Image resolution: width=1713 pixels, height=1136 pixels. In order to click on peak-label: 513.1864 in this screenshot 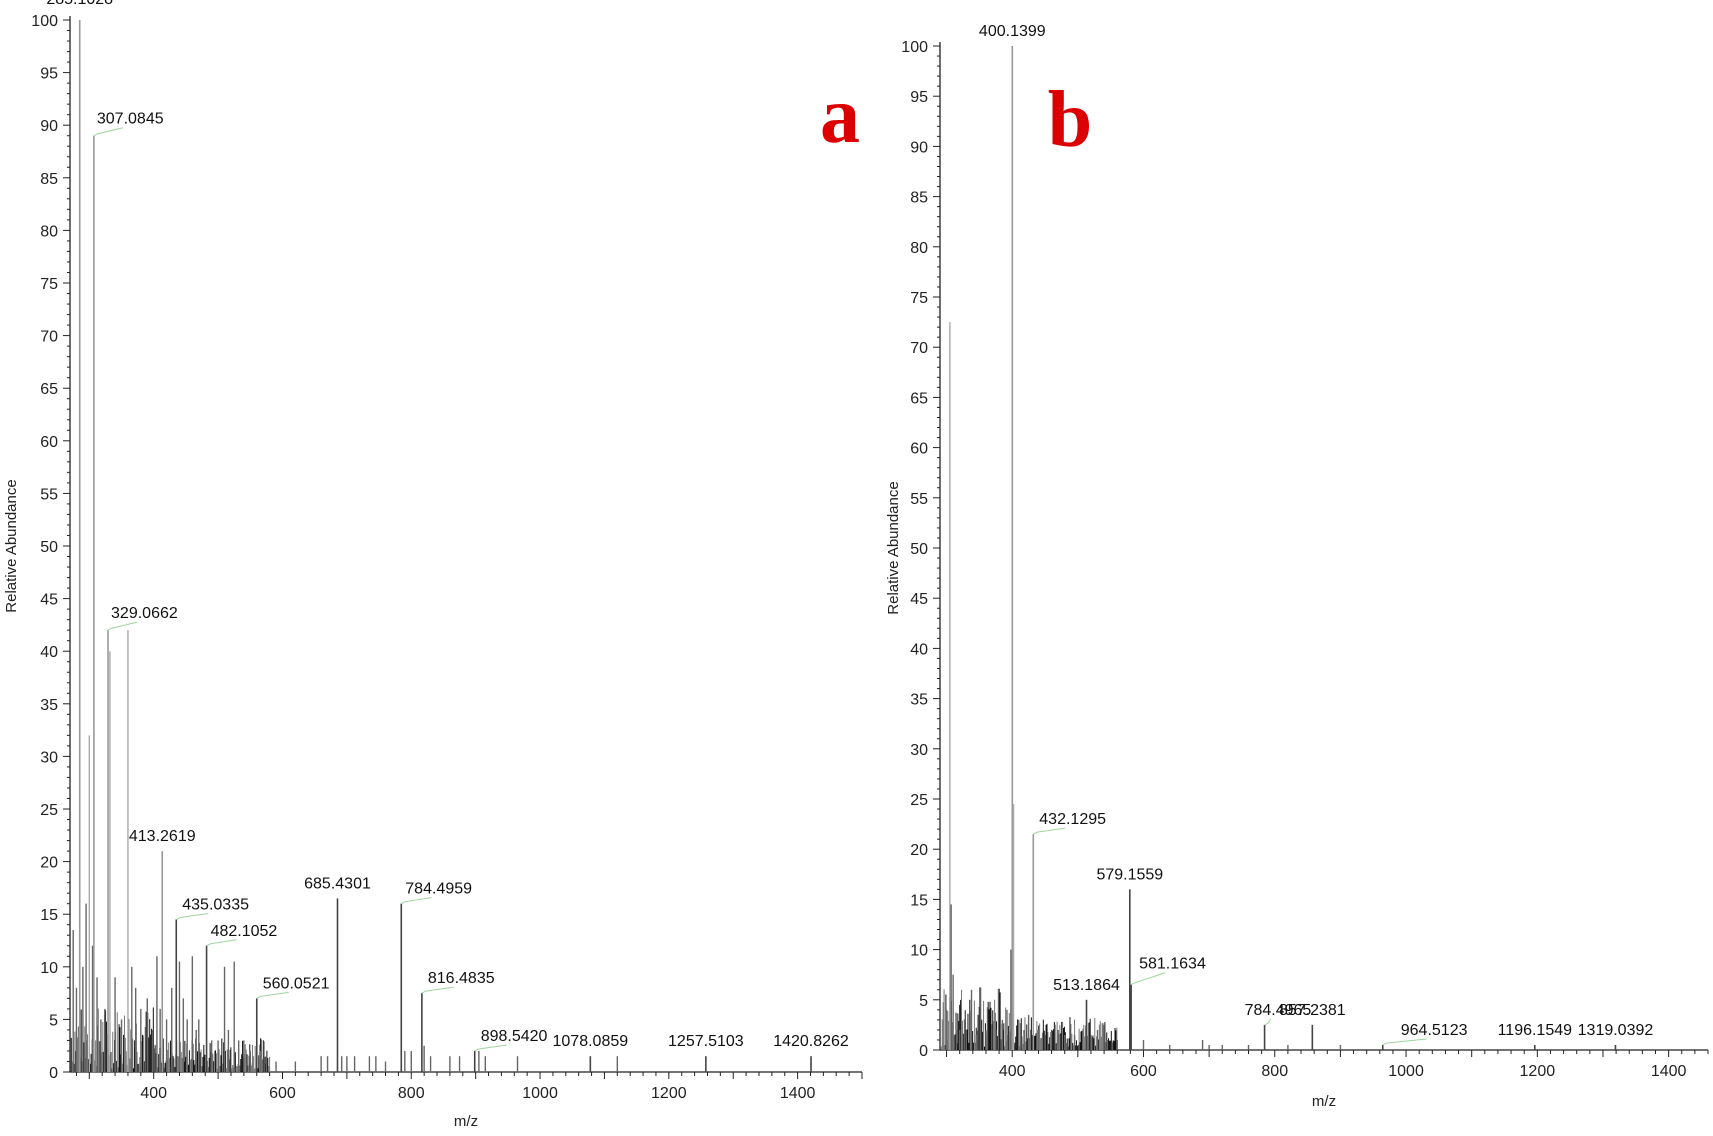, I will do `click(1086, 985)`.